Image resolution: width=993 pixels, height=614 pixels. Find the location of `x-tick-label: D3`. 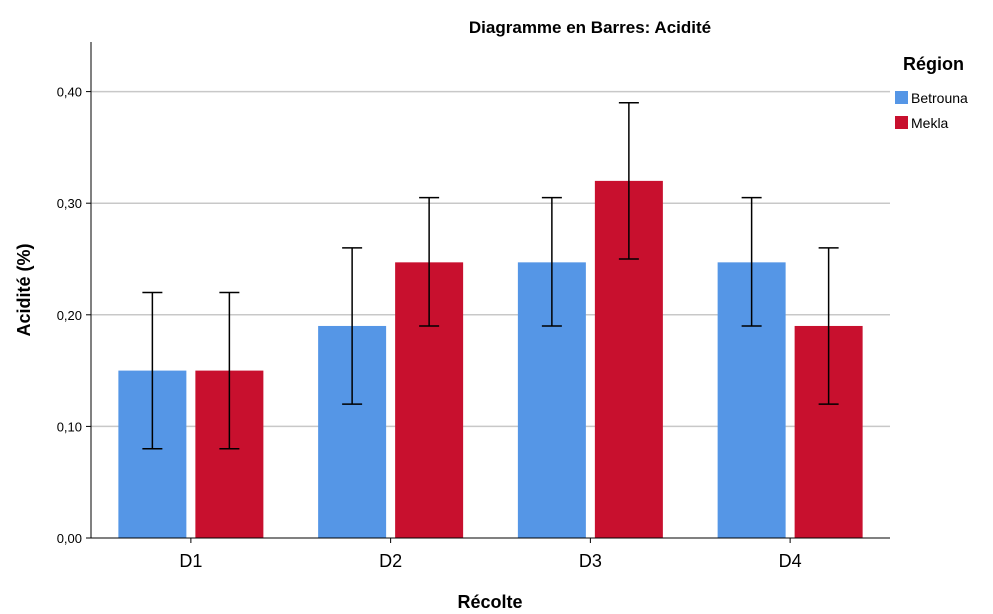

x-tick-label: D3 is located at coordinates (590, 561).